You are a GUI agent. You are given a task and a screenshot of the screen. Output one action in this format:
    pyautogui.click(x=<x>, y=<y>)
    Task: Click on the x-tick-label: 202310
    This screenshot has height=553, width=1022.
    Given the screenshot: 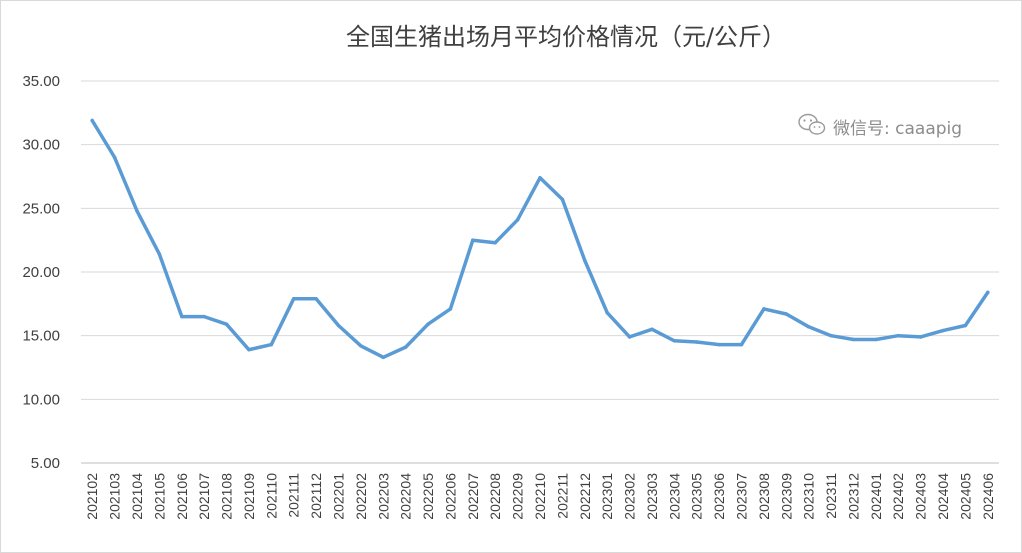 What is the action you would take?
    pyautogui.click(x=809, y=496)
    